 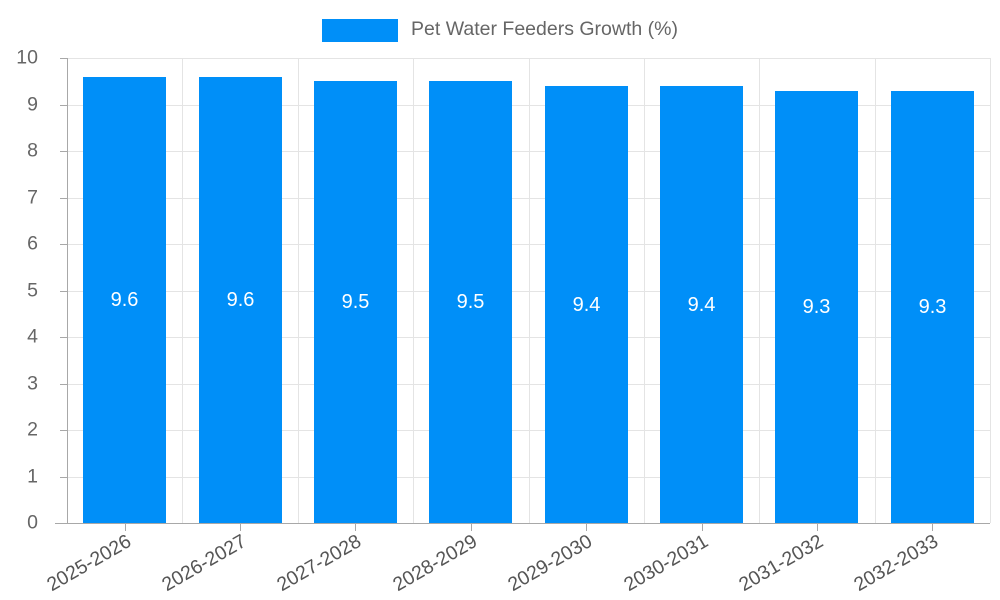 What do you see at coordinates (32, 150) in the screenshot?
I see `y-tick-label: 8` at bounding box center [32, 150].